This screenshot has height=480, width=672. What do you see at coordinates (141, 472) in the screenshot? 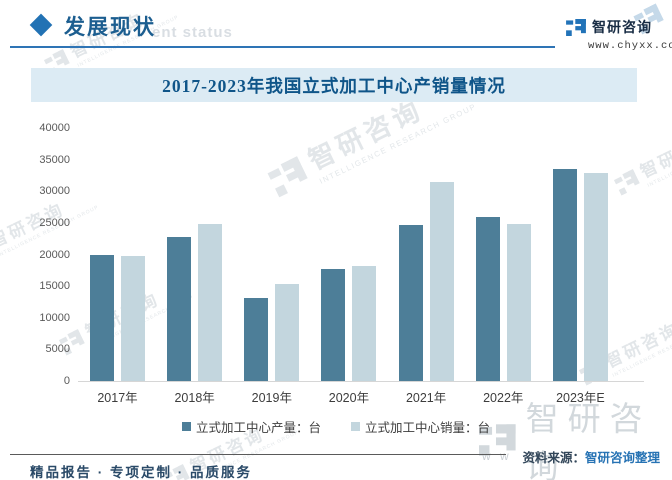
I see `footer-tagline: 精品报告 · 专项定制 · 品质服务` at bounding box center [141, 472].